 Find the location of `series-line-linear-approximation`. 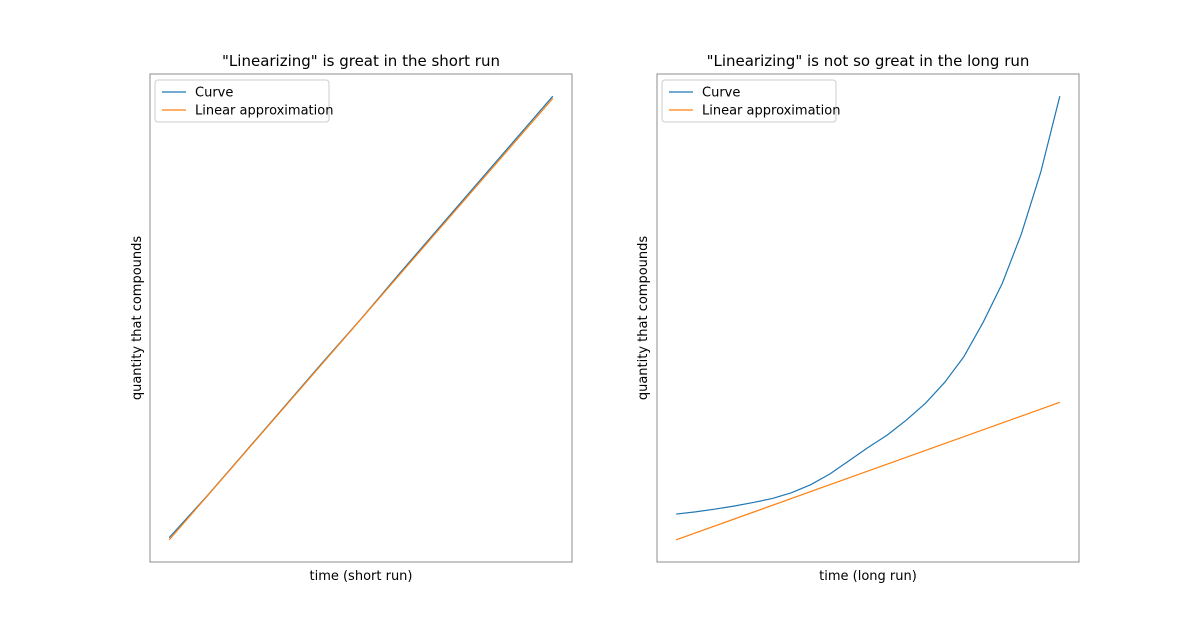

series-line-linear-approximation is located at coordinates (868, 471).